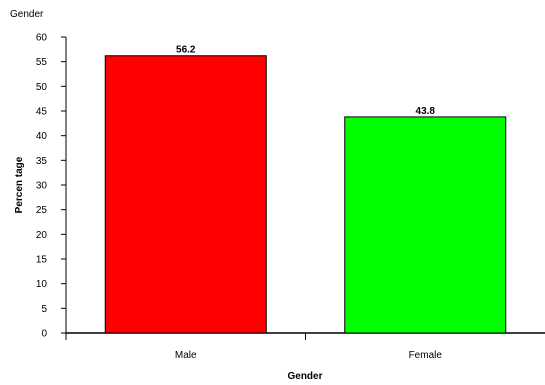  I want to click on x-tick-label: Female, so click(426, 355).